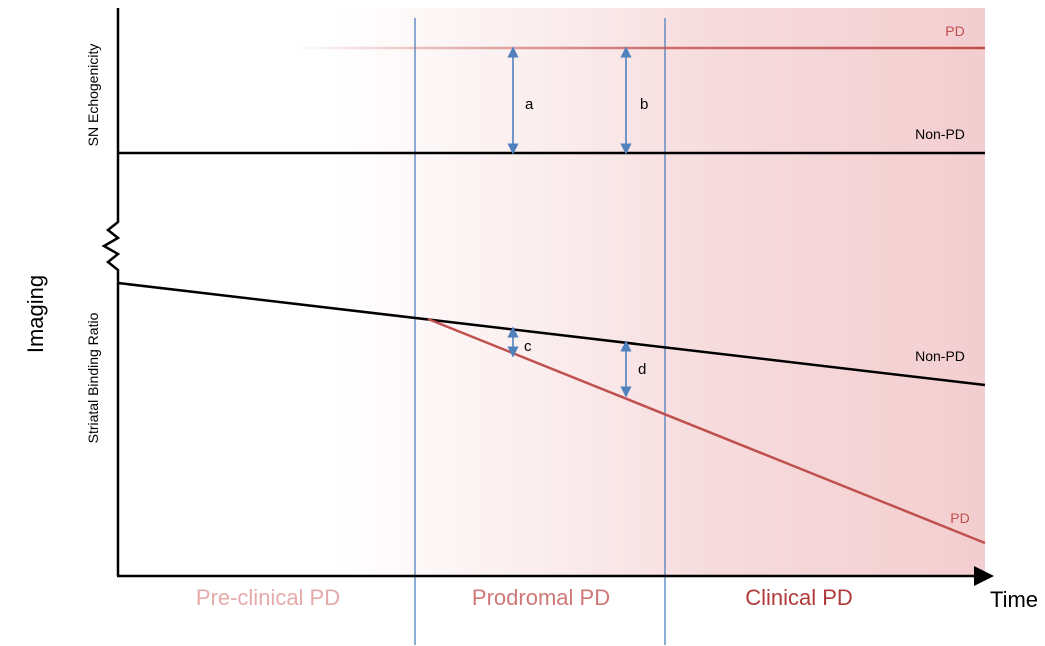  What do you see at coordinates (954, 31) in the screenshot?
I see `sn-pd-label: PD` at bounding box center [954, 31].